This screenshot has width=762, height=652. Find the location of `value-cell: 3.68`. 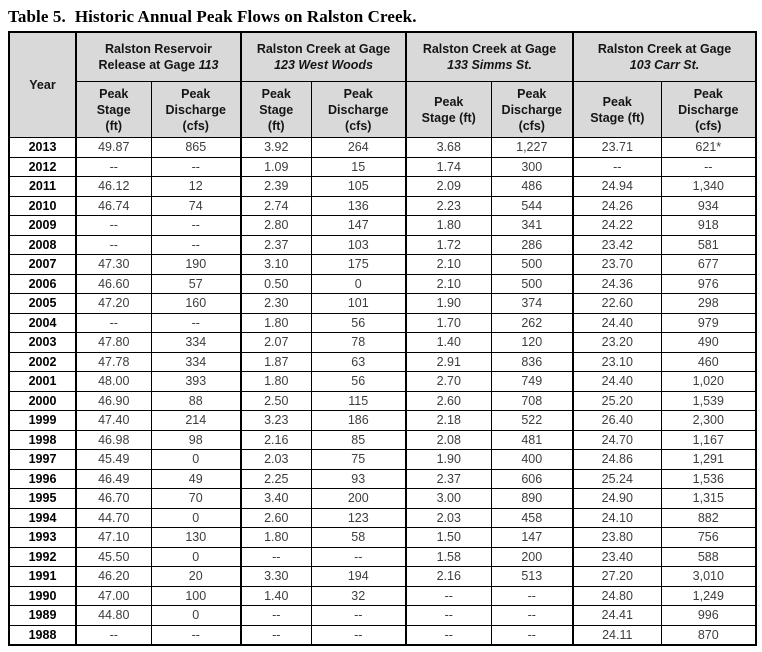

value-cell: 3.68 is located at coordinates (448, 147).